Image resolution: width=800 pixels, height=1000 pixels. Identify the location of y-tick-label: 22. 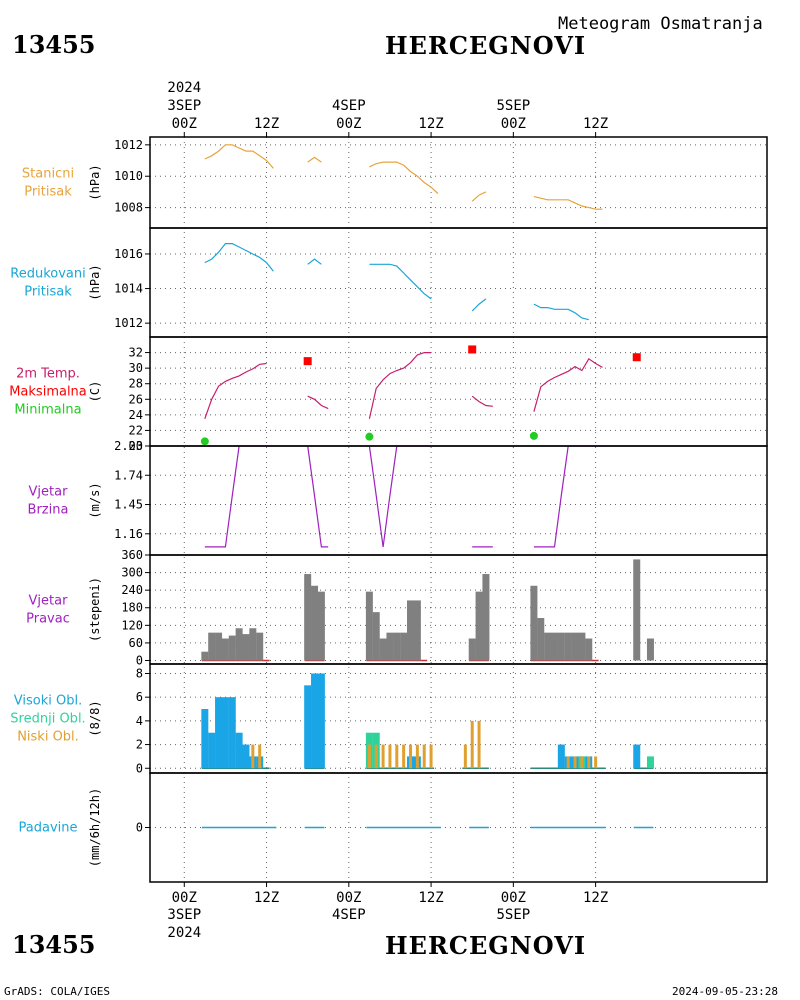
(136, 430).